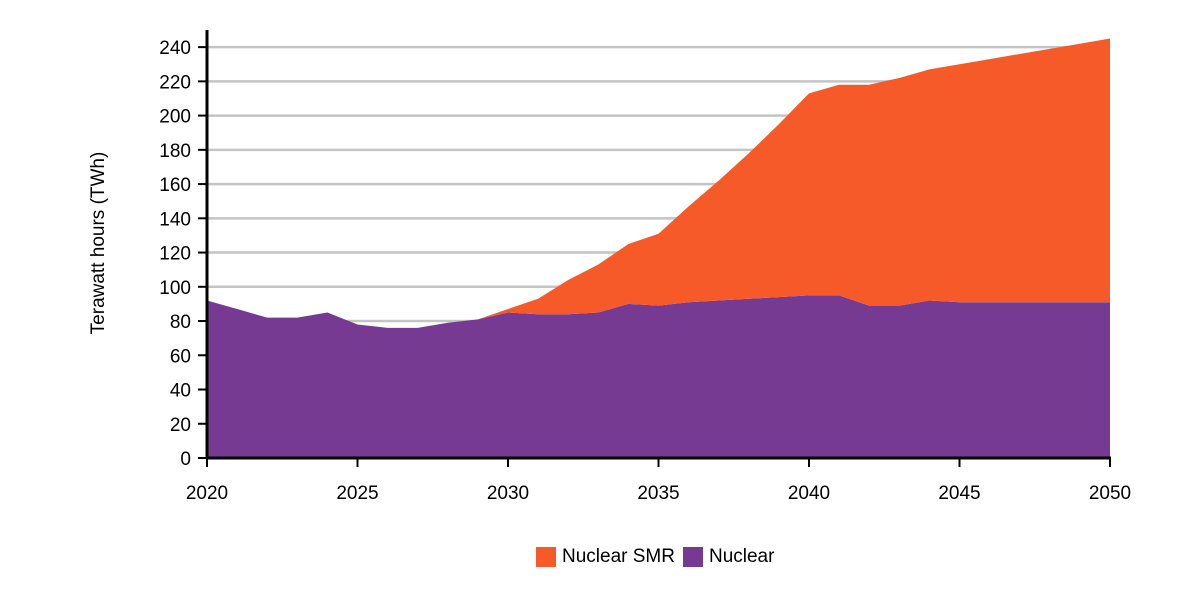  What do you see at coordinates (175, 117) in the screenshot?
I see `y-tick-label-200: 200` at bounding box center [175, 117].